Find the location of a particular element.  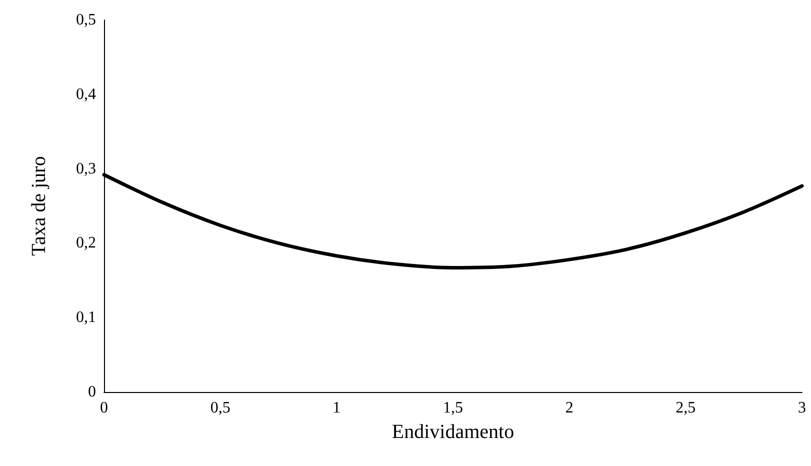

y-tick-label: 0,1 is located at coordinates (86, 317).